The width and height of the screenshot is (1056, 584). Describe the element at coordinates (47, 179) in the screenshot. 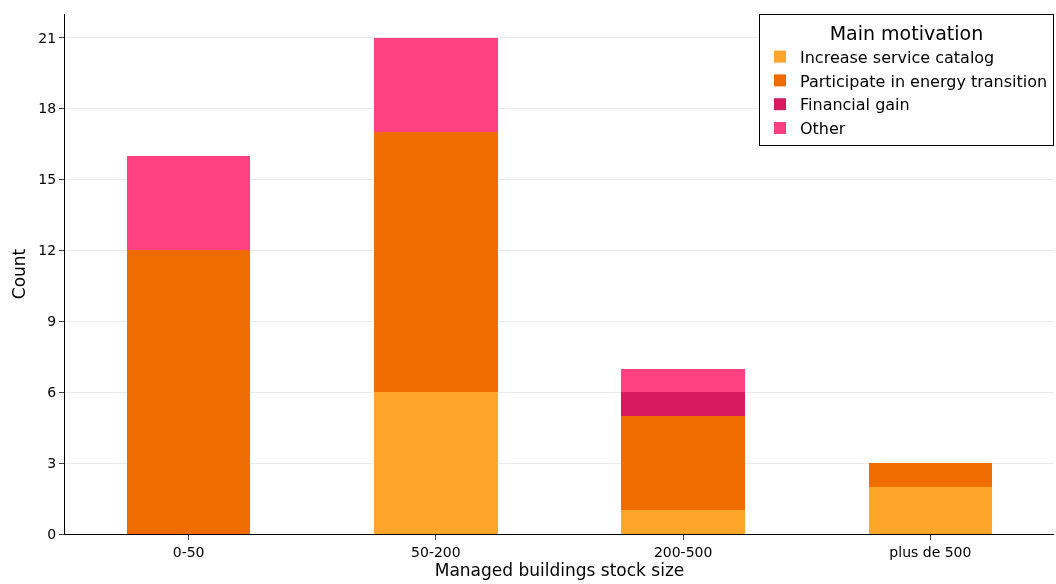

I see `y-tick-label: 15` at that location.